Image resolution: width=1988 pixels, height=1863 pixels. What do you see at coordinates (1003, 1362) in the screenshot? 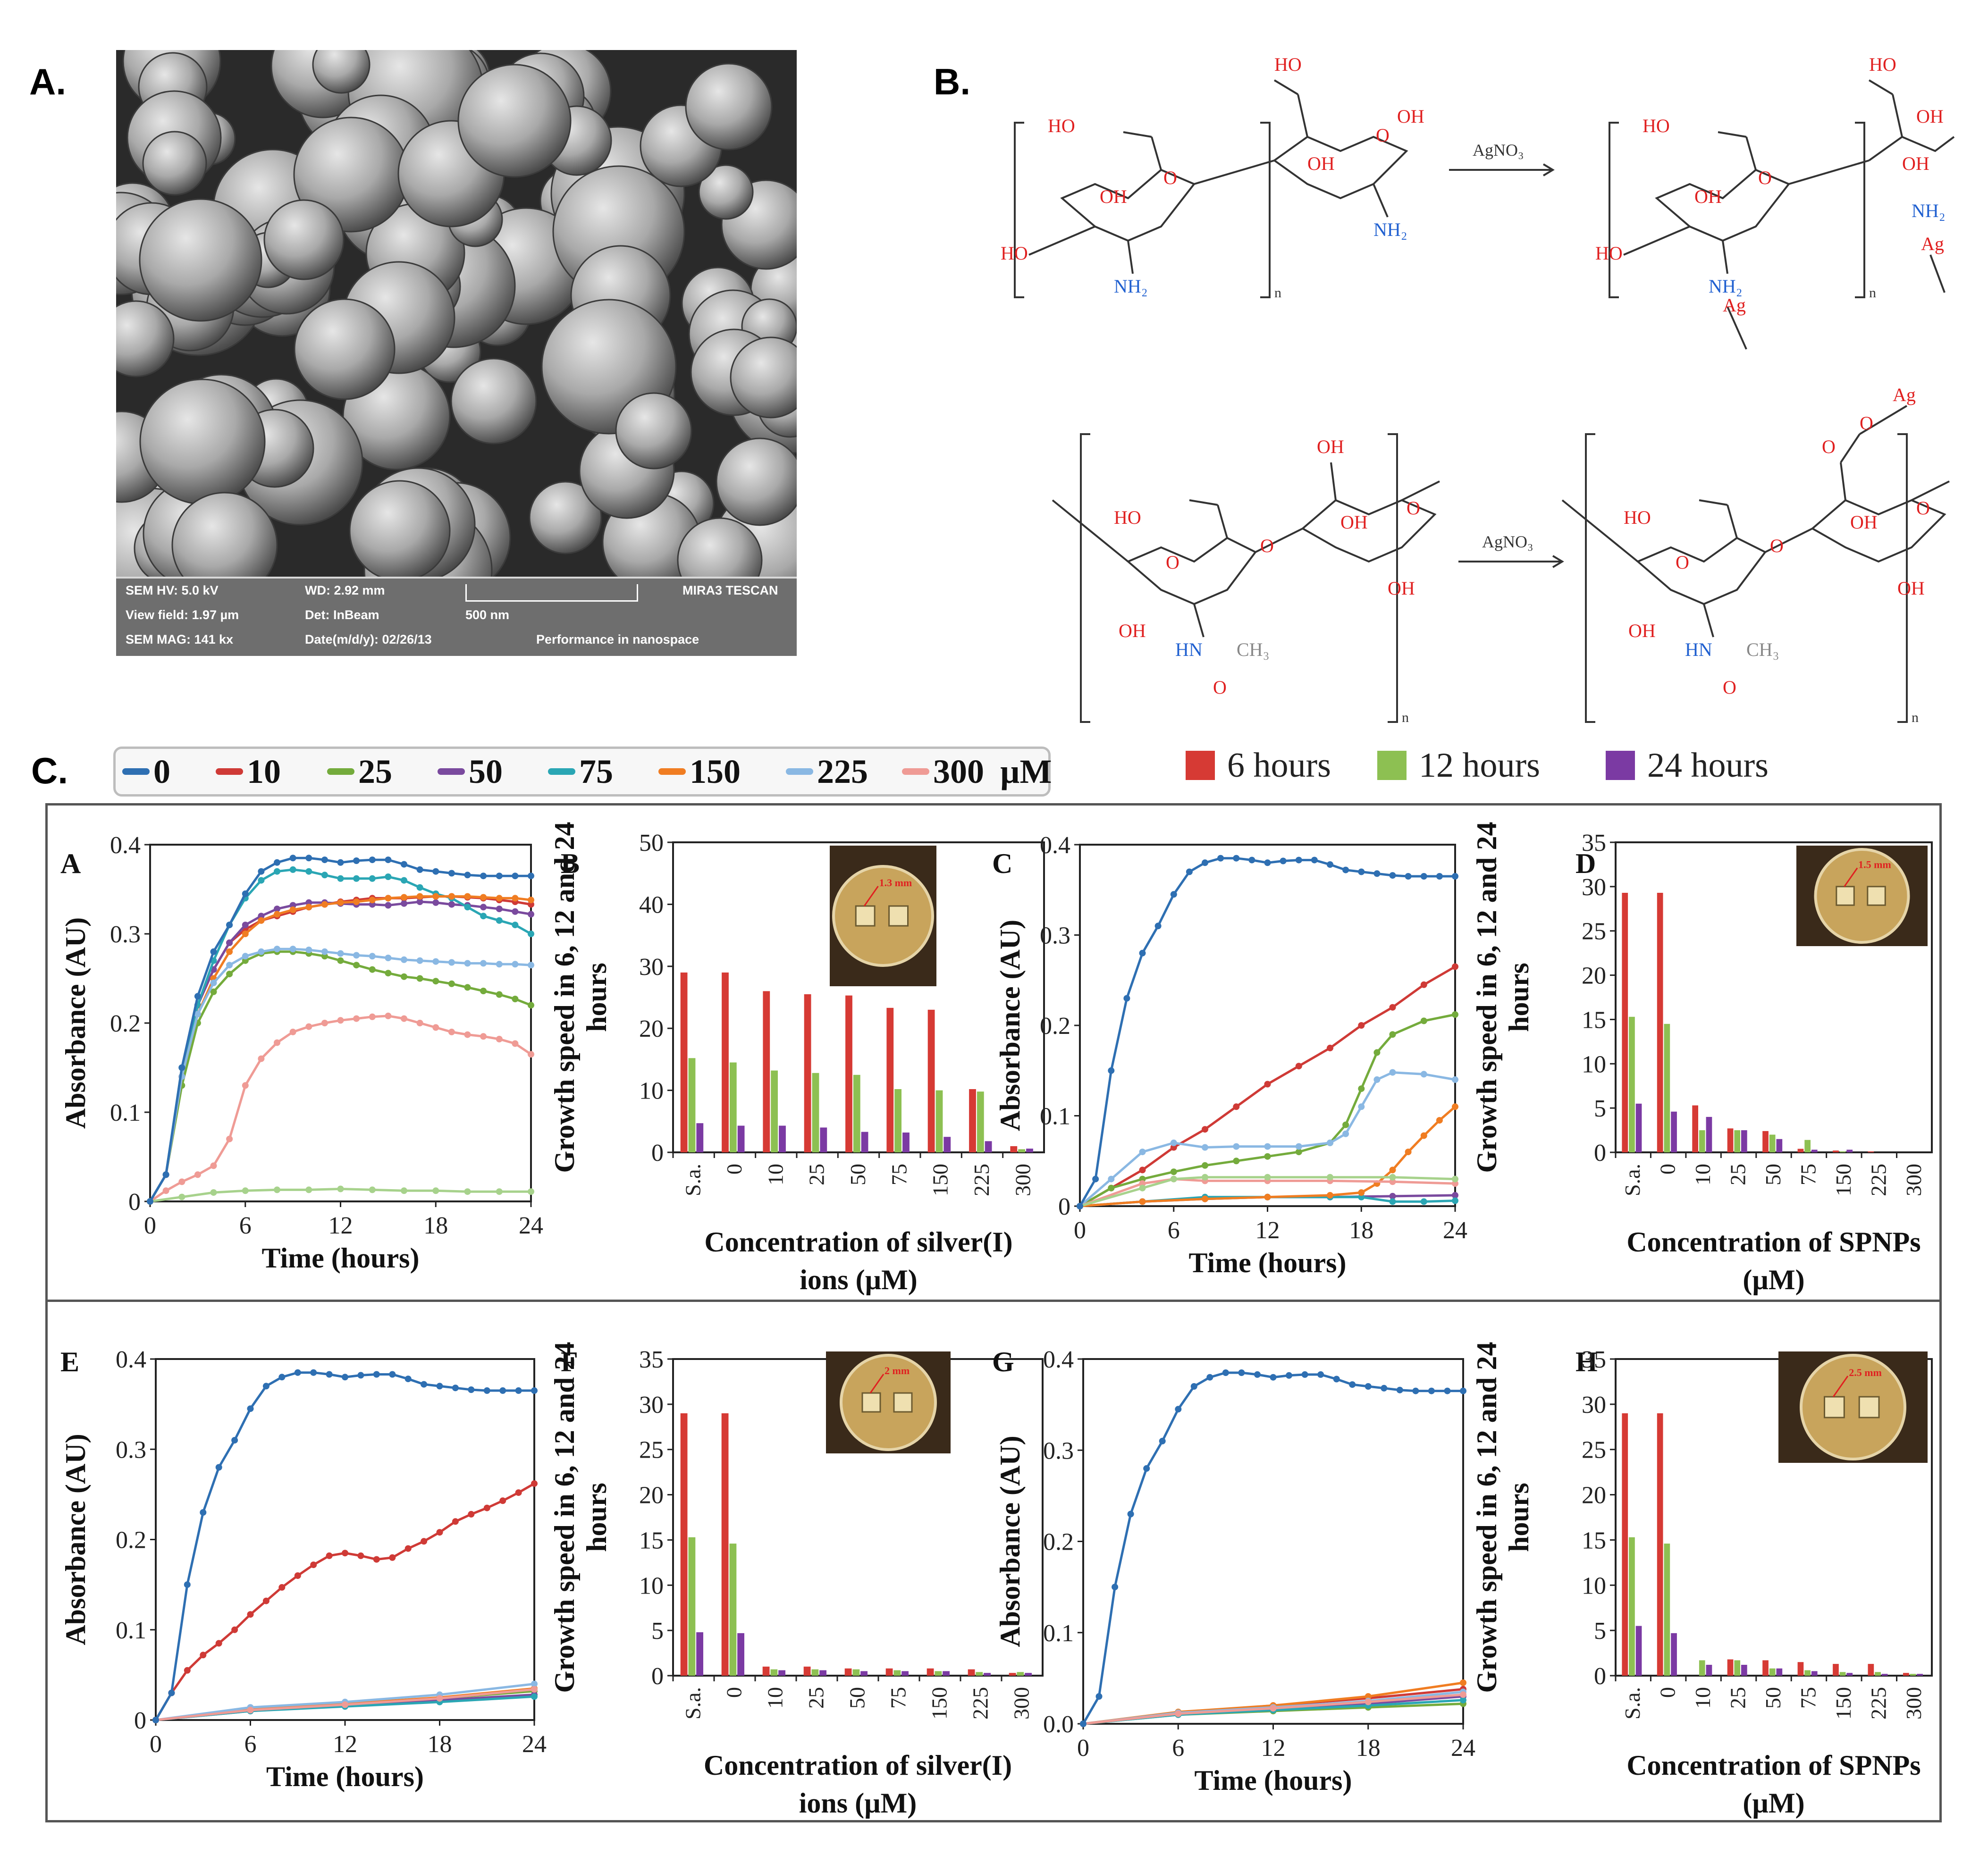
I see `chart-letter: G` at bounding box center [1003, 1362].